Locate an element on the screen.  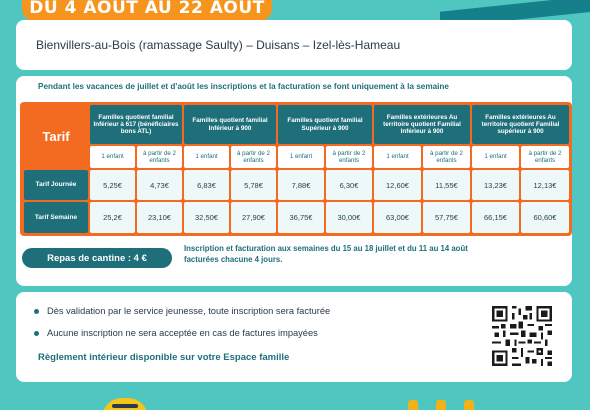
price-cell: 13,23€ is located at coordinates (495, 185).